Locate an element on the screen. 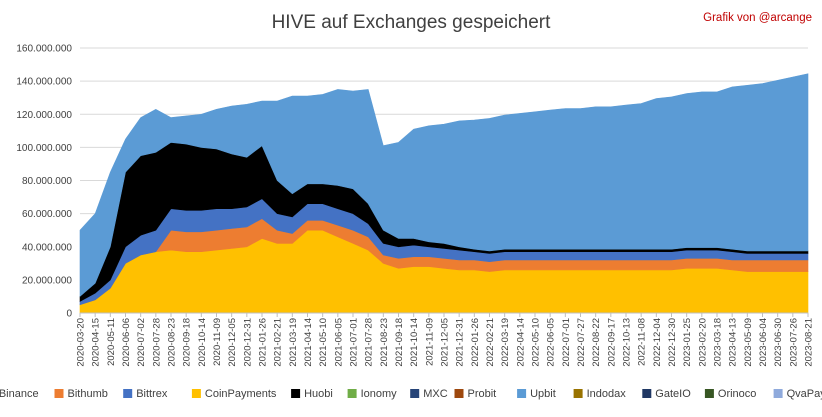  x-tick-label: 2022-07-27 is located at coordinates (581, 342).